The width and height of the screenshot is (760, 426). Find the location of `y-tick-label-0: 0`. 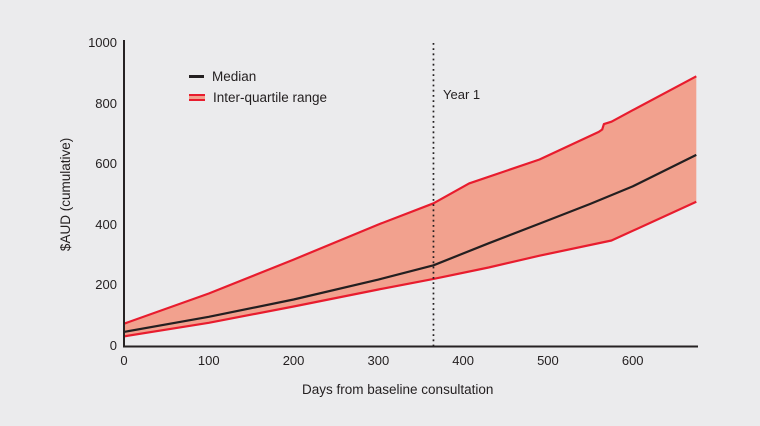

y-tick-label-0: 0 is located at coordinates (113, 345).